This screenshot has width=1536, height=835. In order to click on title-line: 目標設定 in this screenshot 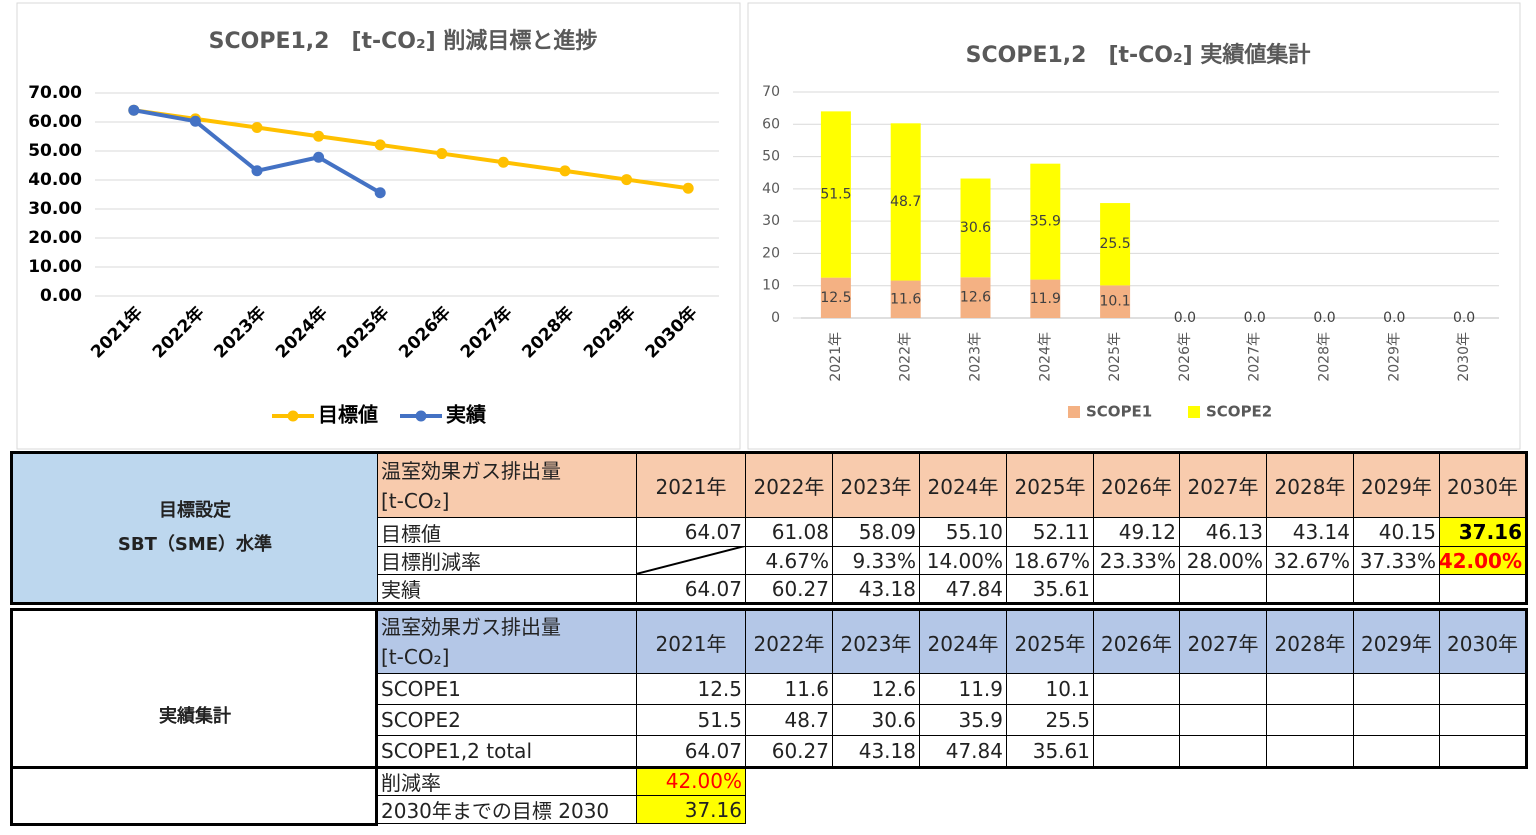, I will do `click(195, 510)`.